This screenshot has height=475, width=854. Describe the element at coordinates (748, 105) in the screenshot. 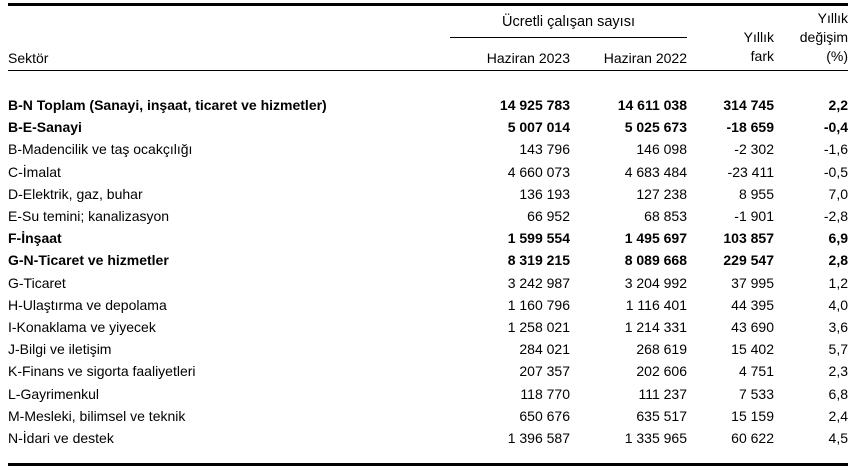

I see `yillik-fark-cell: 314 745` at that location.